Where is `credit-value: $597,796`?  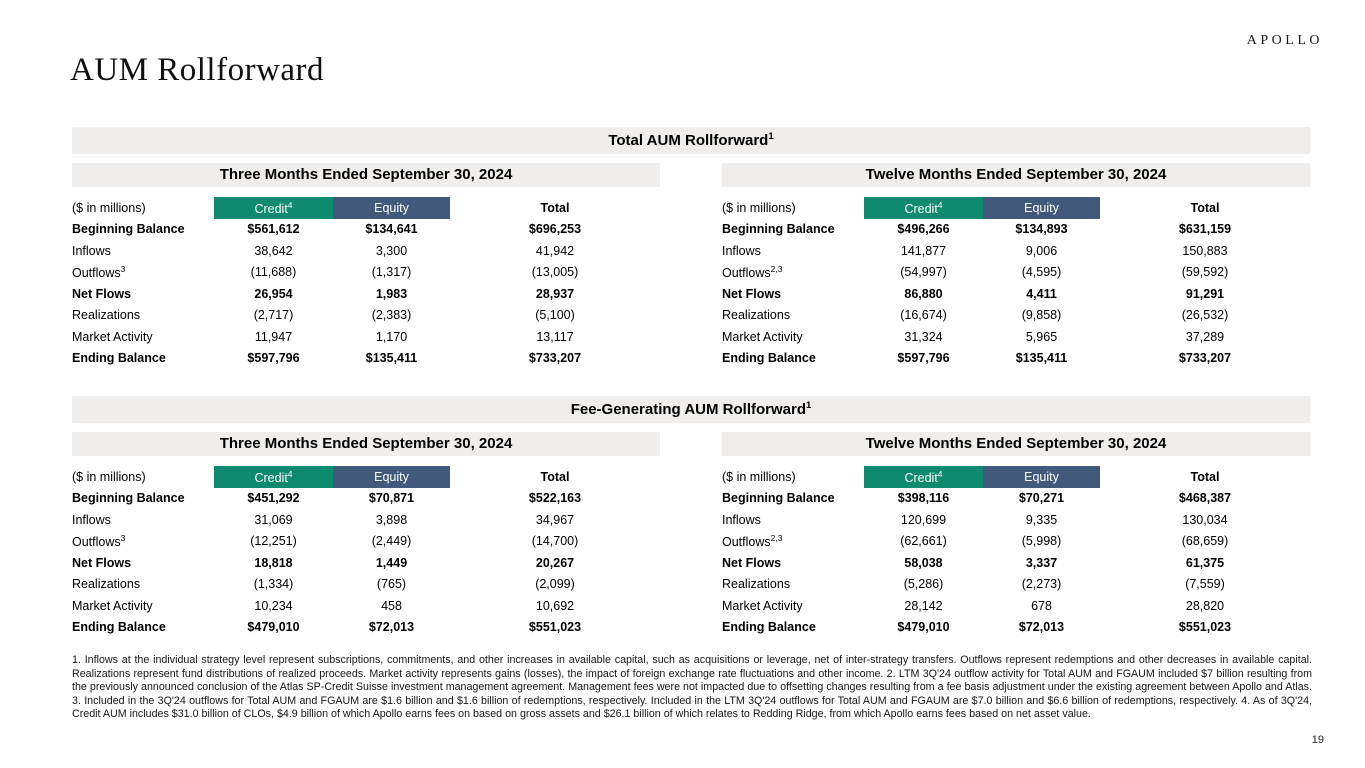
credit-value: $597,796 is located at coordinates (273, 358).